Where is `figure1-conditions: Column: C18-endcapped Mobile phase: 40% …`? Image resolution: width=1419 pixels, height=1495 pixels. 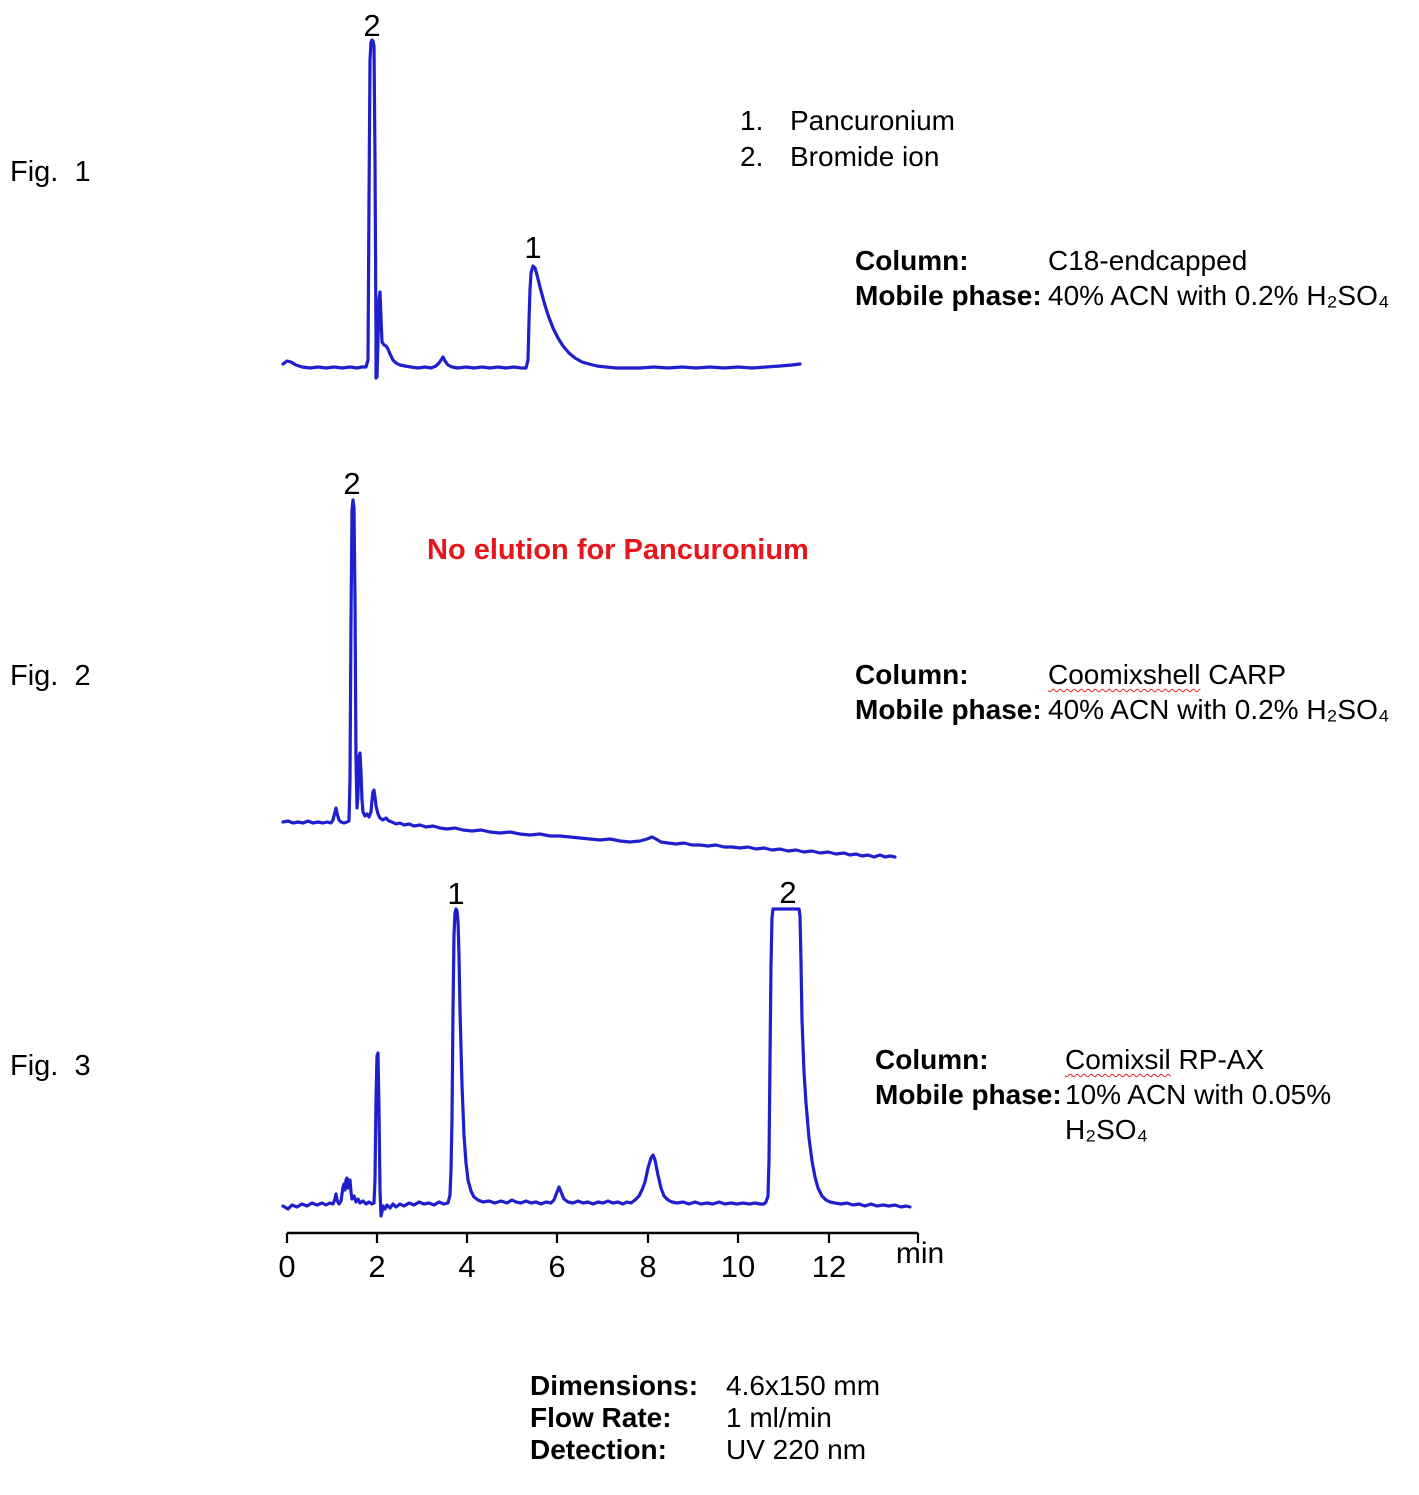 figure1-conditions: Column: C18-endcapped Mobile phase: 40% … is located at coordinates (1122, 278).